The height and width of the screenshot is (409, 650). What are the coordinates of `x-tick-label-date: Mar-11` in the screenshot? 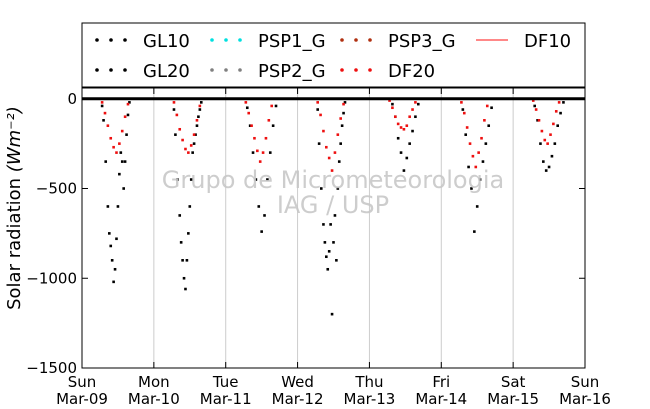 It's located at (226, 399).